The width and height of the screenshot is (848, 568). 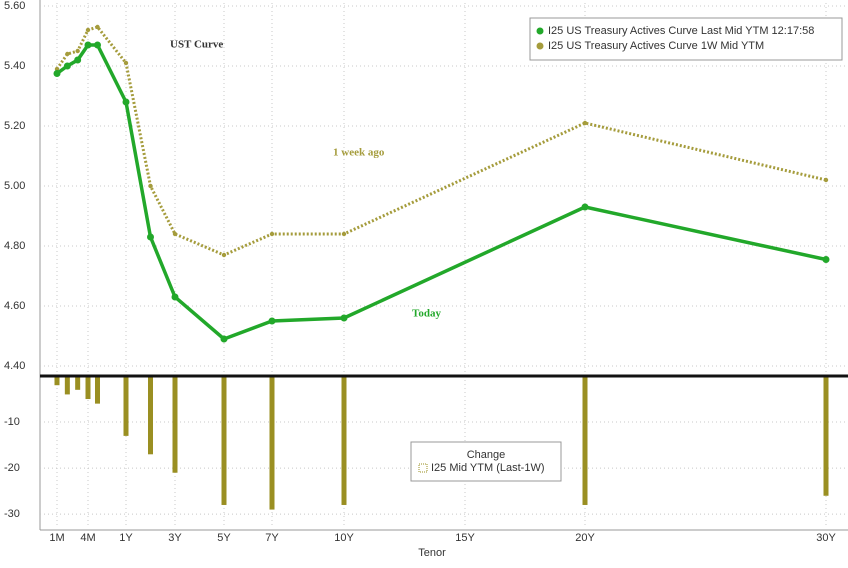 What do you see at coordinates (12, 468) in the screenshot?
I see `y-tick-label: -20` at bounding box center [12, 468].